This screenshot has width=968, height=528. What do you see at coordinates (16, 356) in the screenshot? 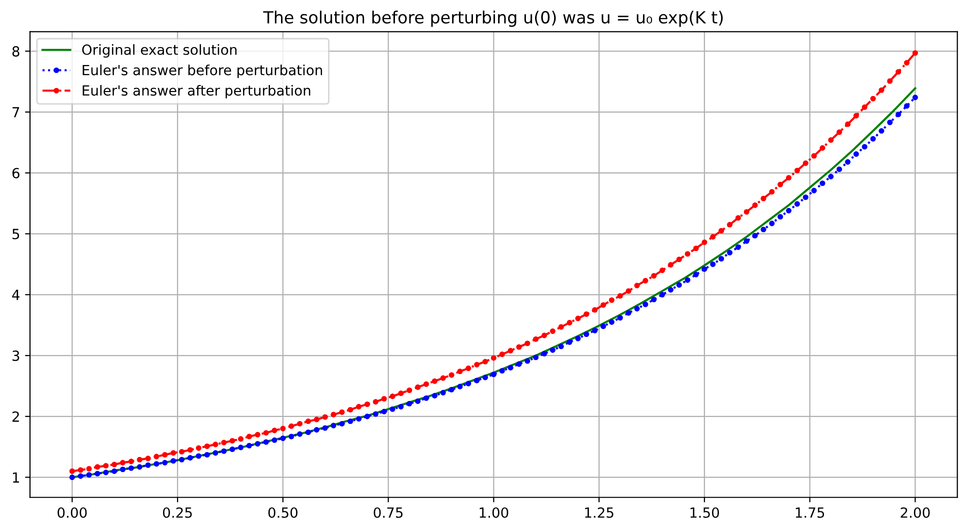
I see `y-tick-label: 3` at bounding box center [16, 356].